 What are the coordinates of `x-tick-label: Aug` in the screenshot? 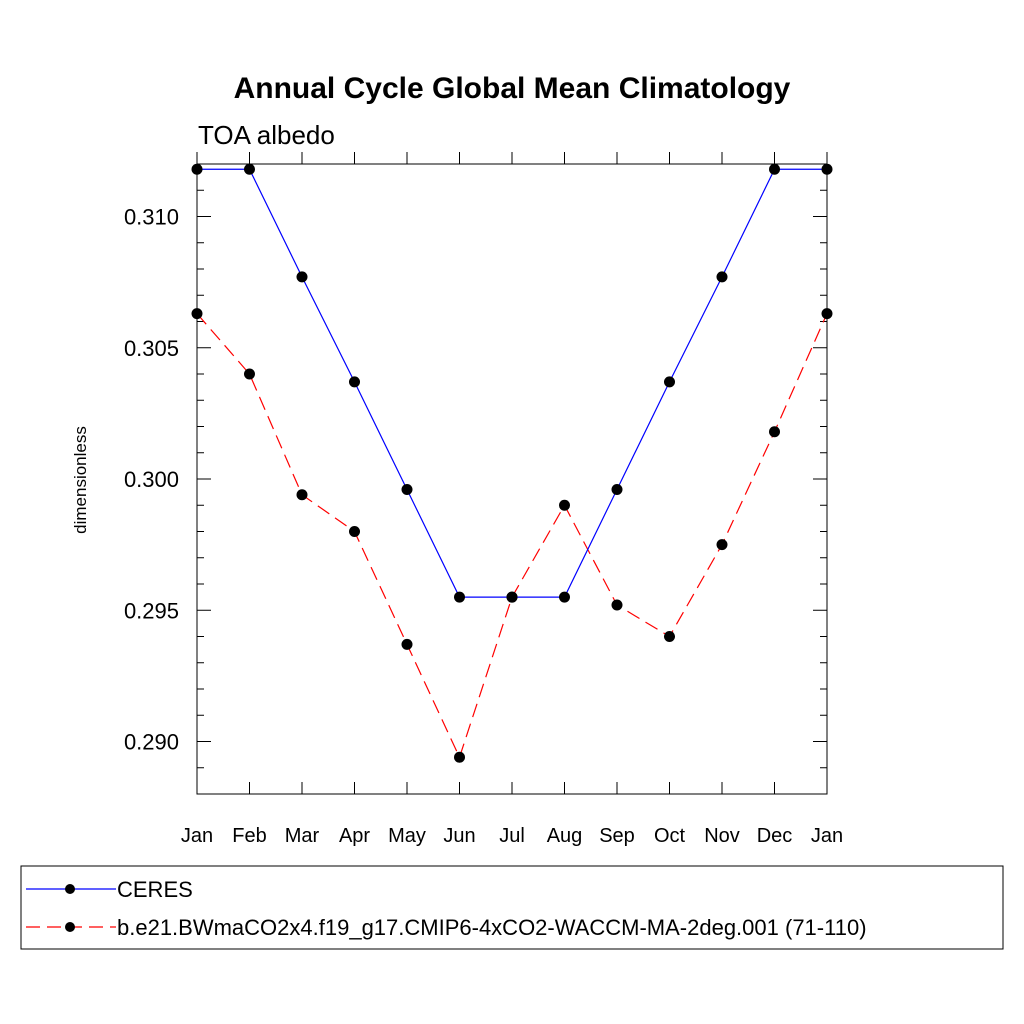 It's located at (565, 836).